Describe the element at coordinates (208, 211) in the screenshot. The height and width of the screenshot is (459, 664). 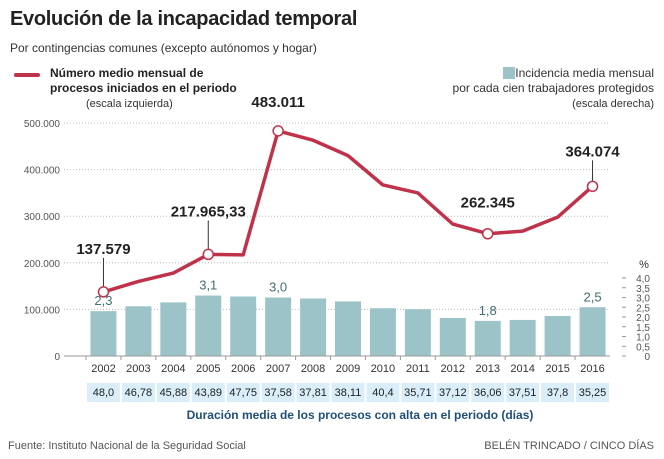
I see `line-label-2005: 217.965,33` at that location.